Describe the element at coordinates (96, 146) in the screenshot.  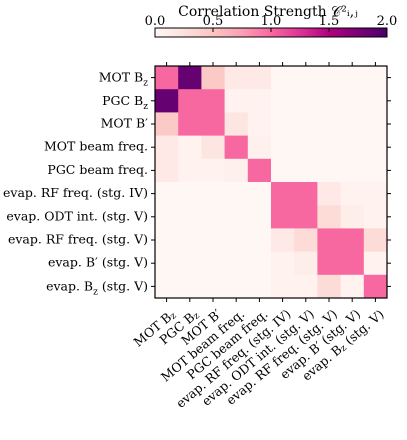
I see `row-label: MOT beam freq.` at that location.